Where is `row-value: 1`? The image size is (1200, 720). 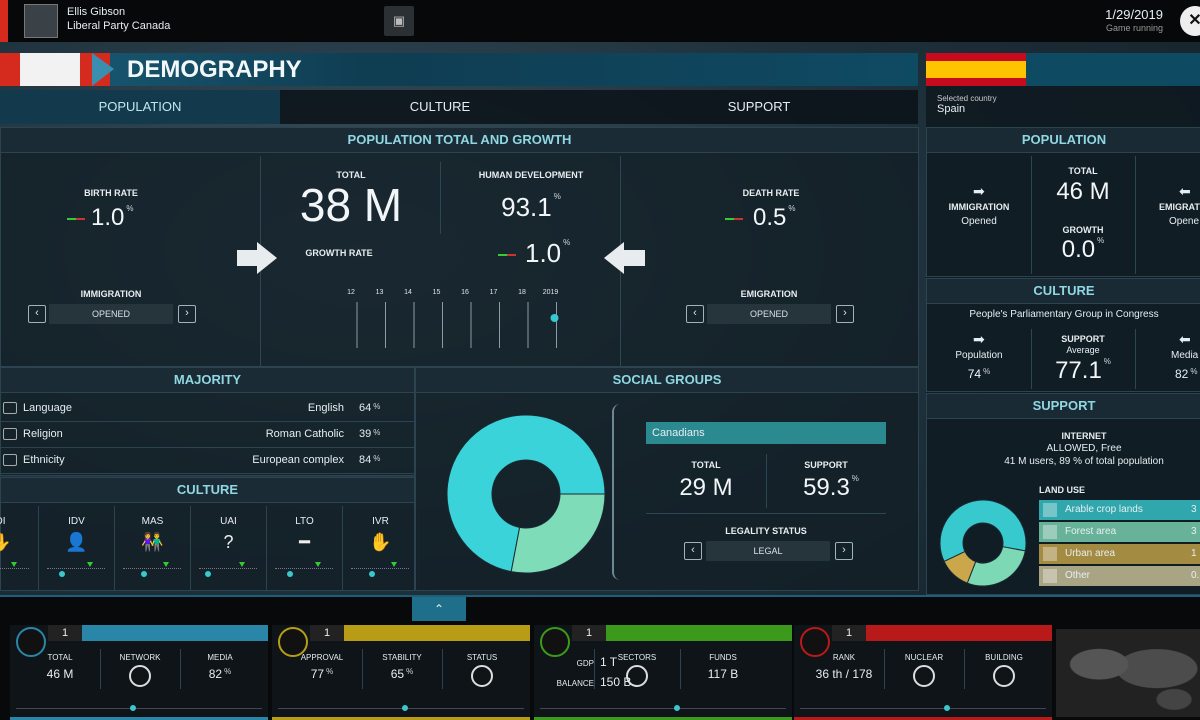
row-value: 1 is located at coordinates (1194, 553).